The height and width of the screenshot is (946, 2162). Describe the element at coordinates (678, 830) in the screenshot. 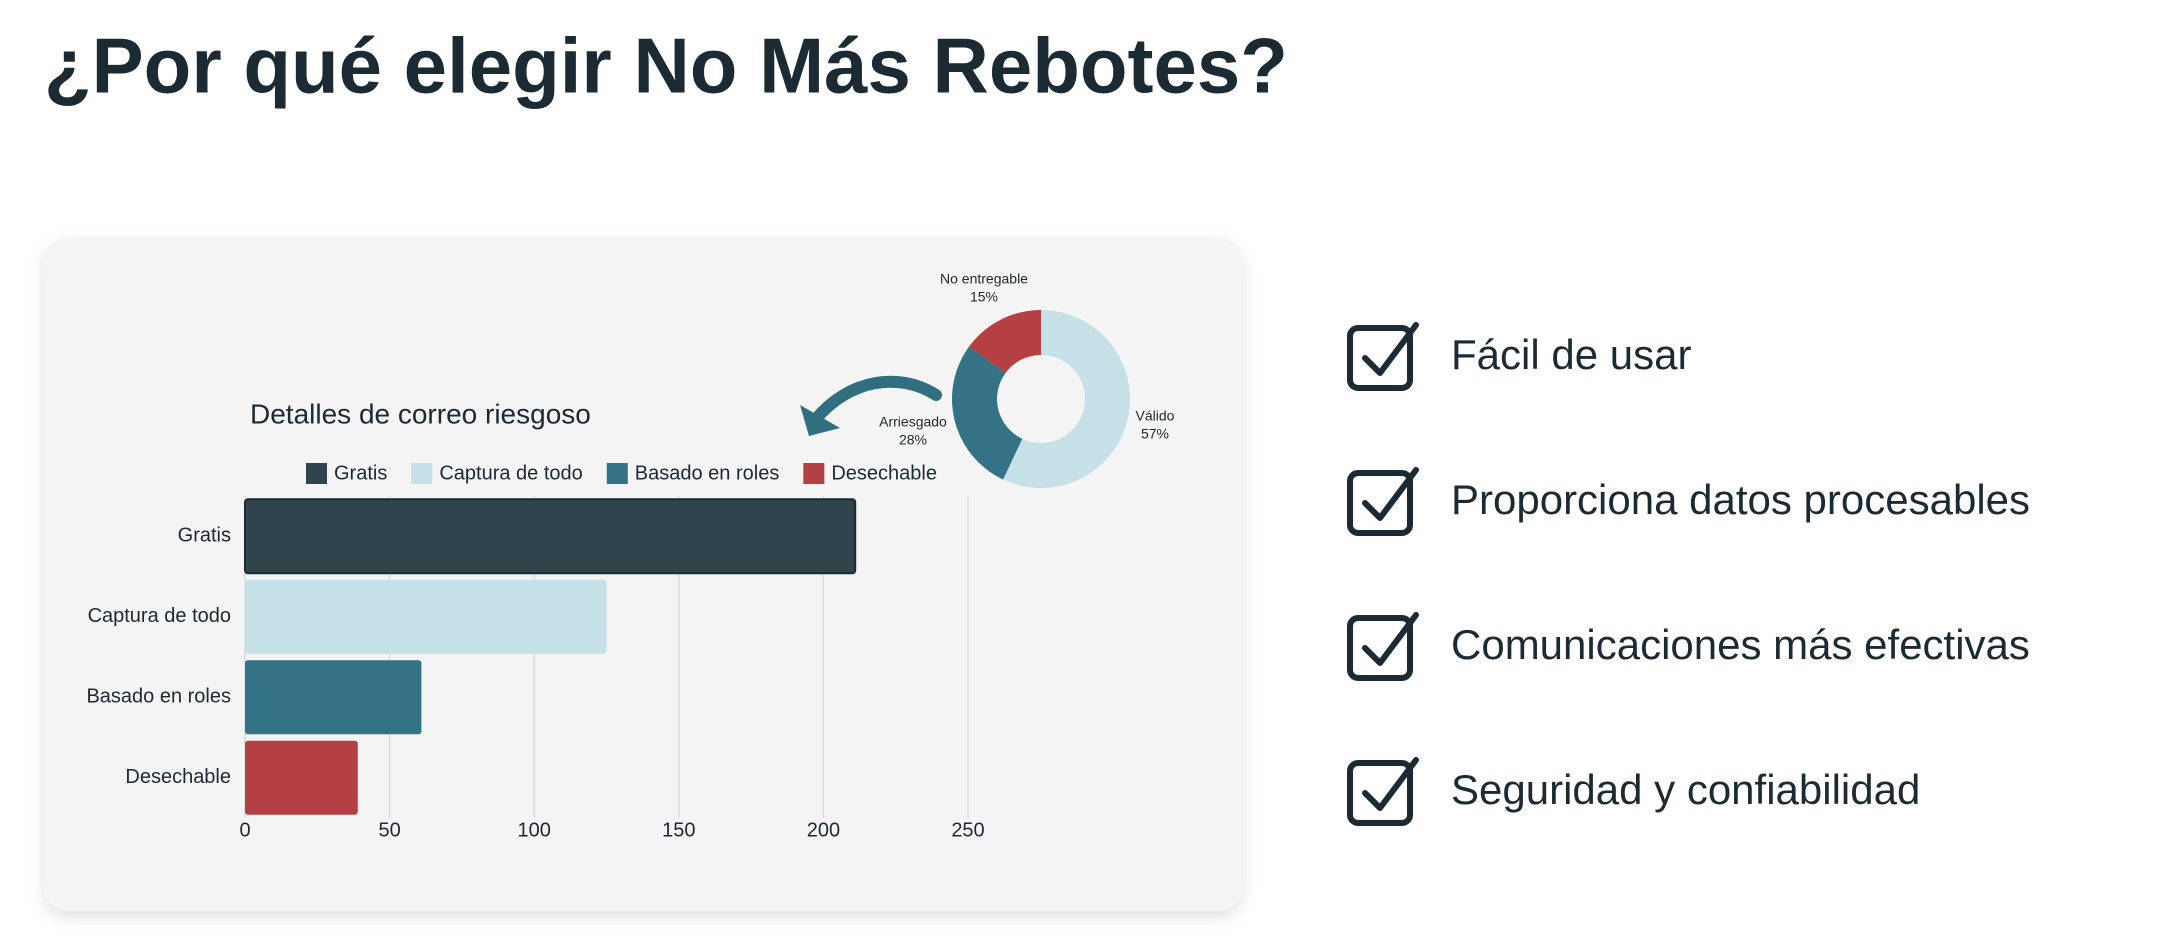

I see `x-tick-label: 150` at that location.